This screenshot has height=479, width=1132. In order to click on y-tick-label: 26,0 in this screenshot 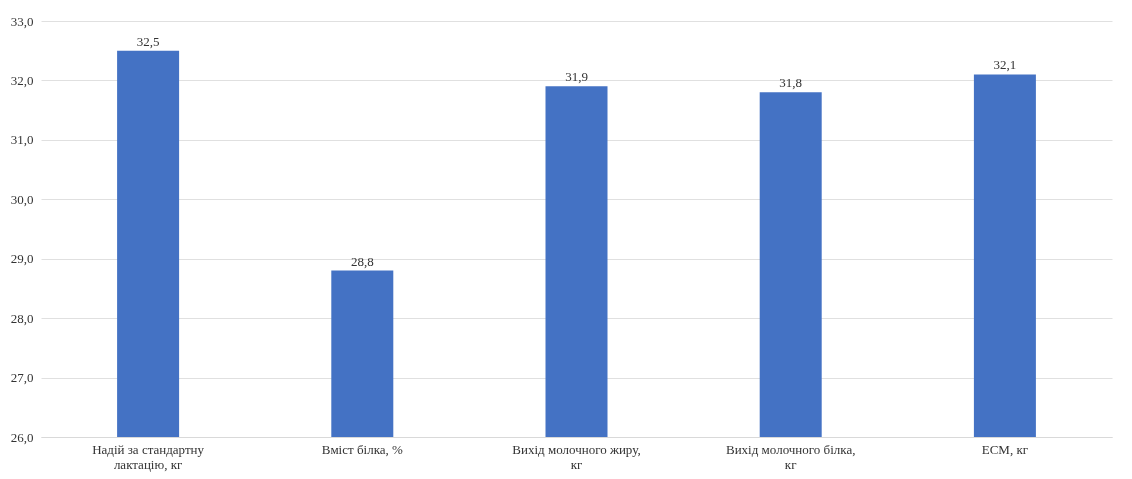, I will do `click(22, 437)`.